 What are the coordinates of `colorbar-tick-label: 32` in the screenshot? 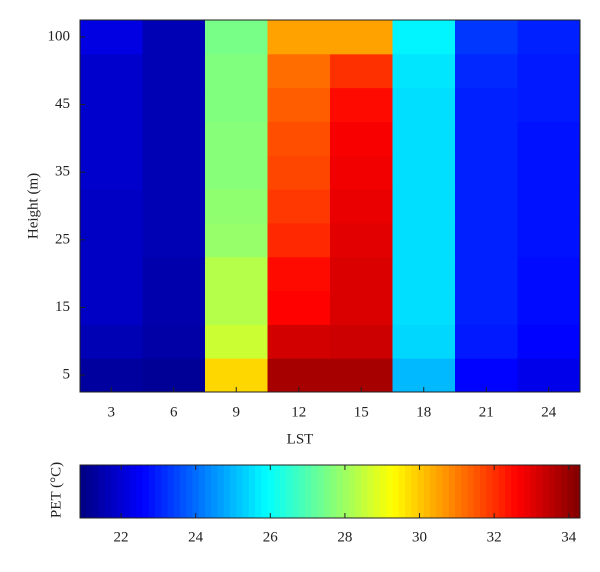 It's located at (494, 537).